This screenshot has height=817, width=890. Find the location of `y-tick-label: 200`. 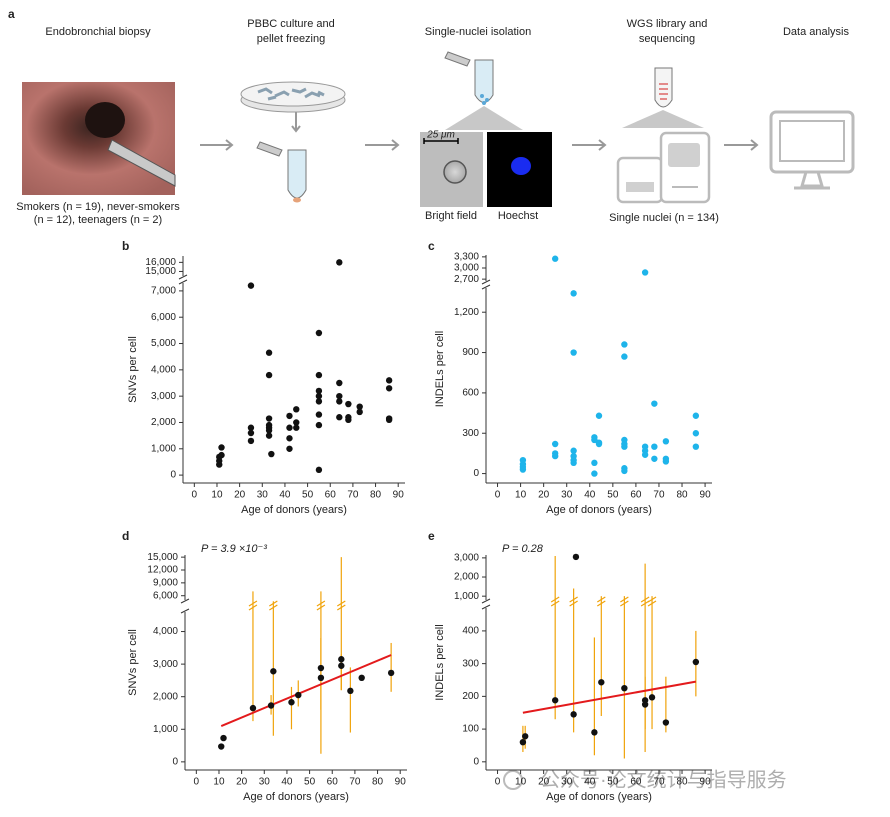

y-tick-label: 200 is located at coordinates (470, 696).